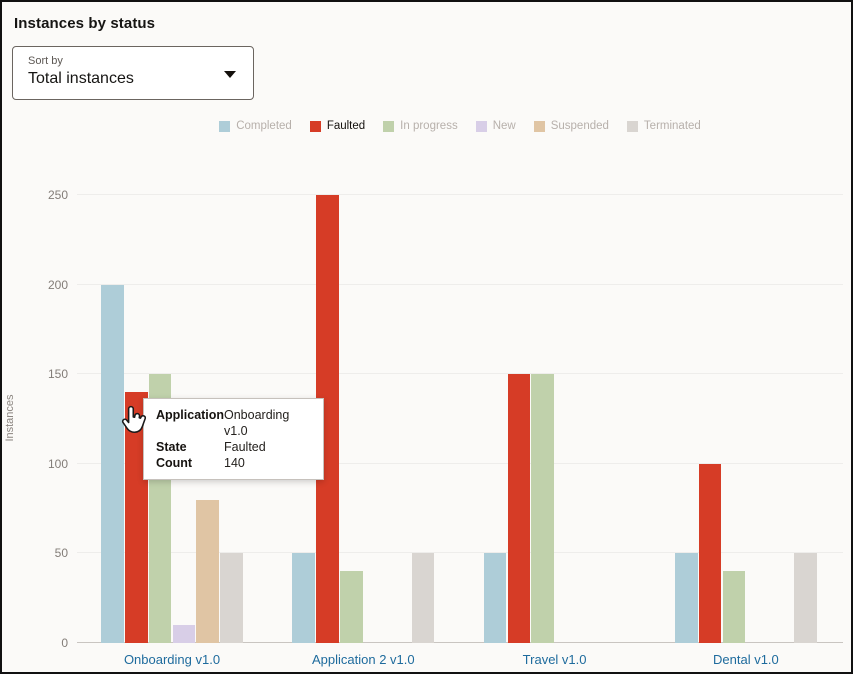 The width and height of the screenshot is (853, 674). I want to click on hand-cursor-icon, so click(133, 419).